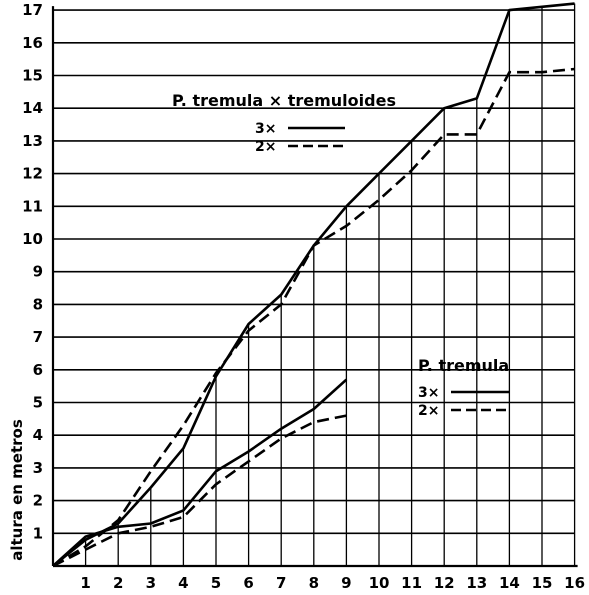 The height and width of the screenshot is (595, 589). Describe the element at coordinates (38, 337) in the screenshot. I see `y-tick-label: 7` at that location.